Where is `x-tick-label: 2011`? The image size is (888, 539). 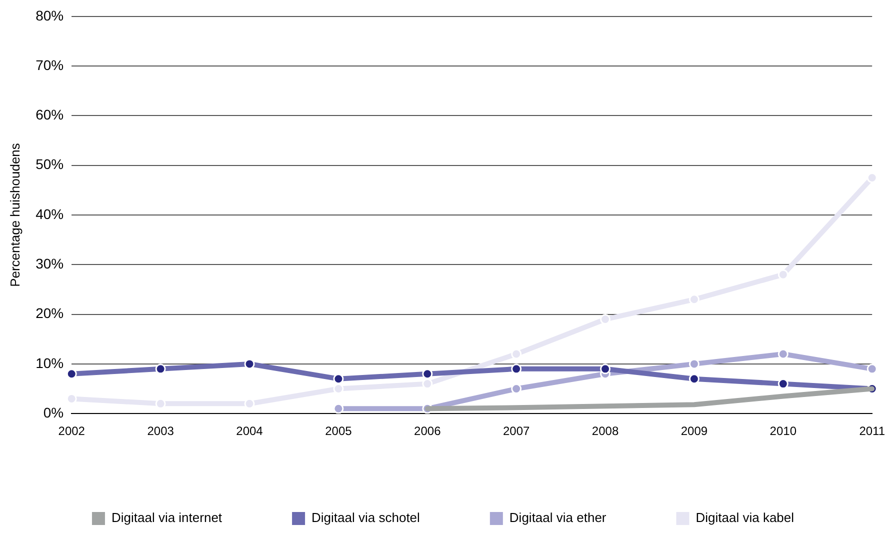 x-tick-label: 2011 is located at coordinates (872, 431).